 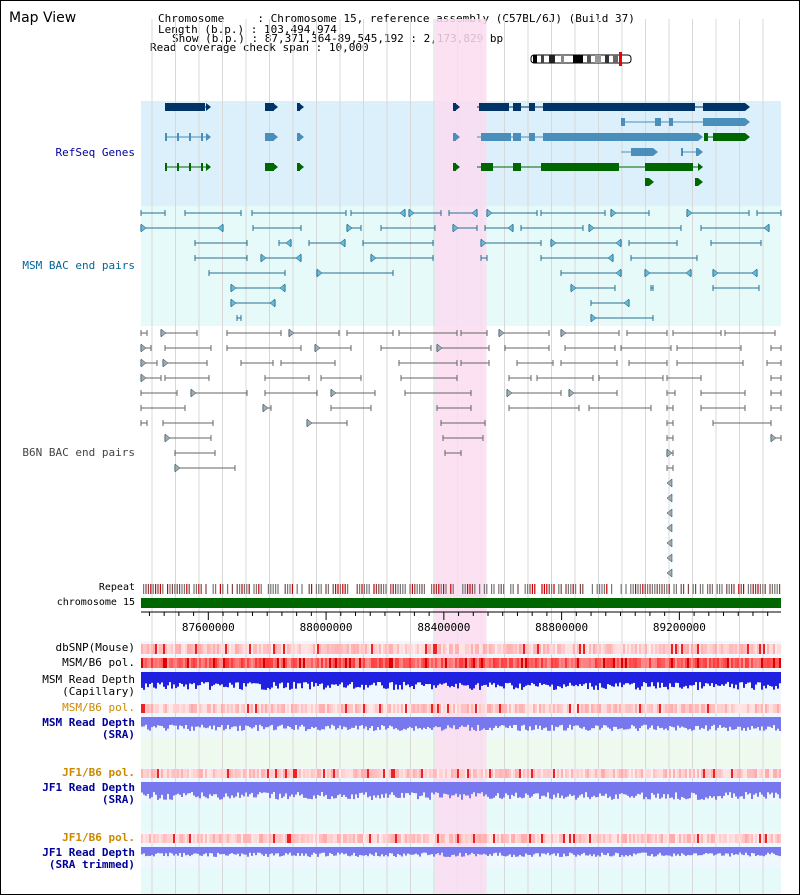 What do you see at coordinates (747, 137) in the screenshot?
I see `gene-arrow` at bounding box center [747, 137].